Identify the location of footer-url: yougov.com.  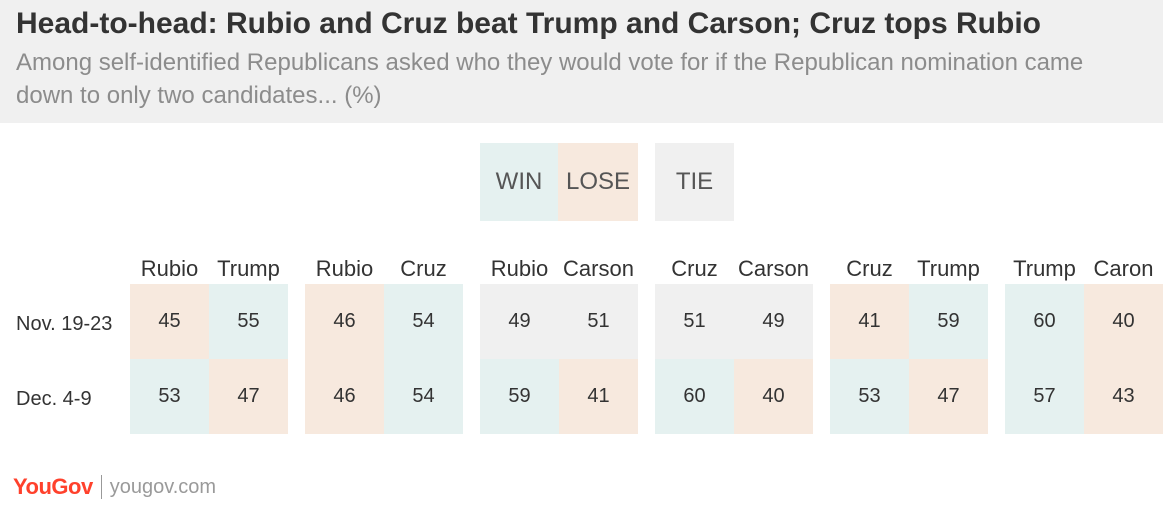
(163, 486).